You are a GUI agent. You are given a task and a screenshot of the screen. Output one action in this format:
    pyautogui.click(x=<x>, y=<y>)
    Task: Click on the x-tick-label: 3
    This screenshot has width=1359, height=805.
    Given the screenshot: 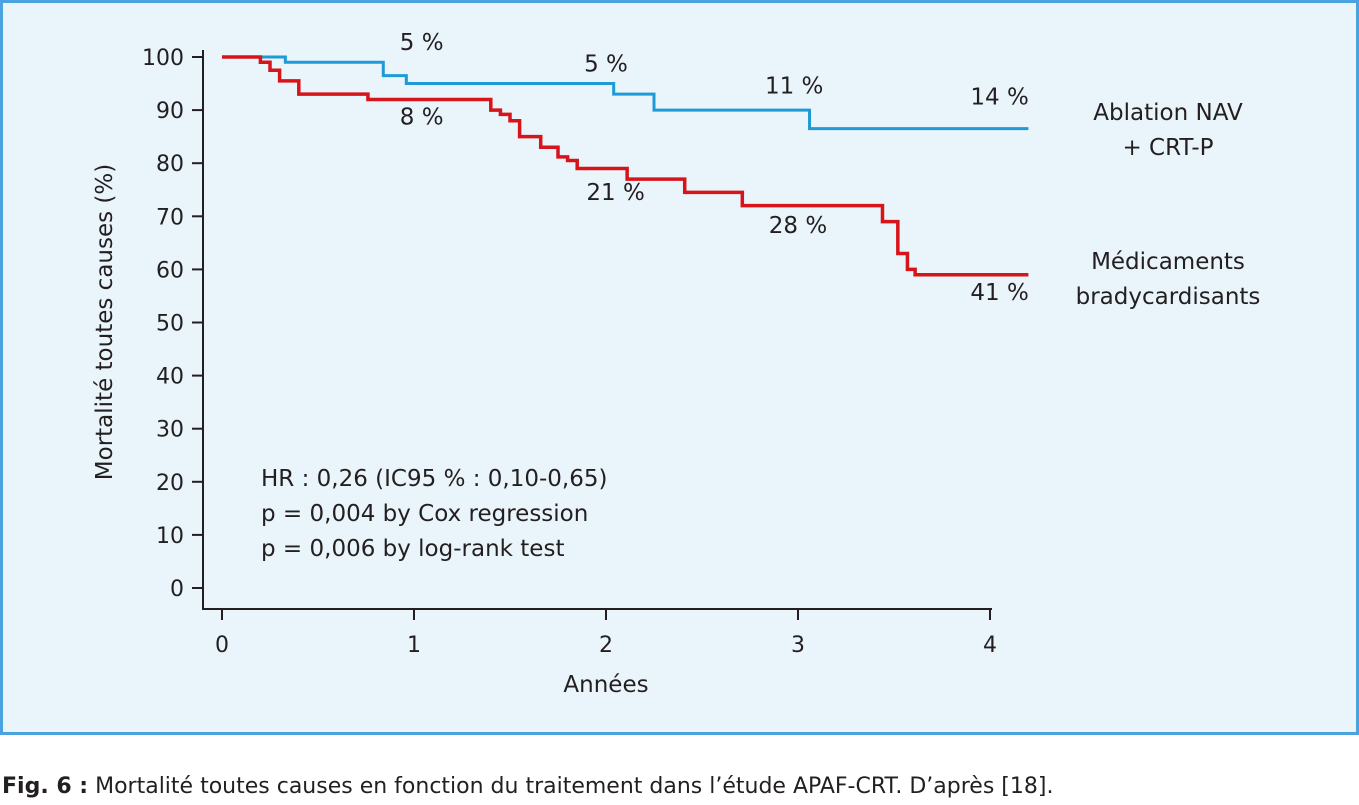 What is the action you would take?
    pyautogui.click(x=798, y=645)
    